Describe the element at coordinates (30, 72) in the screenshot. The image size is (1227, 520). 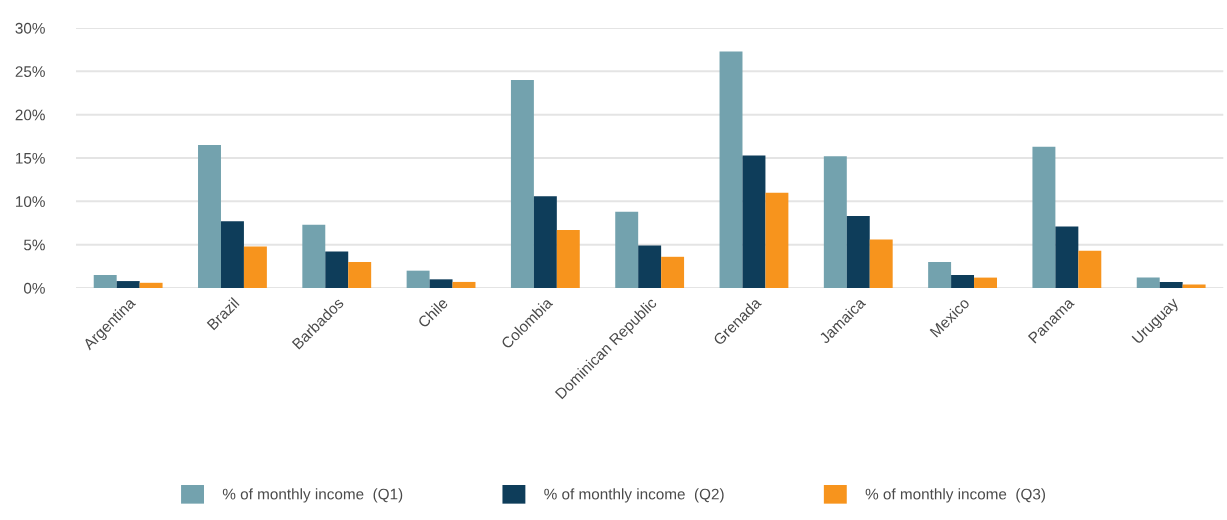
I see `y-tick-label: 25%` at that location.